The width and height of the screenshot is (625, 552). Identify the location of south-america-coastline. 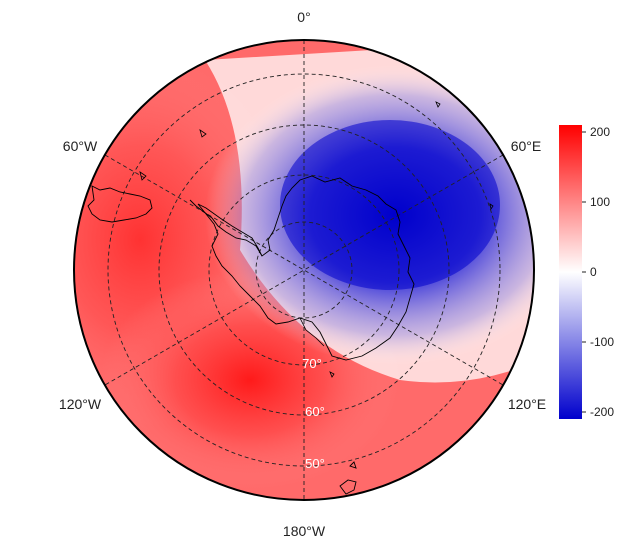
(120, 204).